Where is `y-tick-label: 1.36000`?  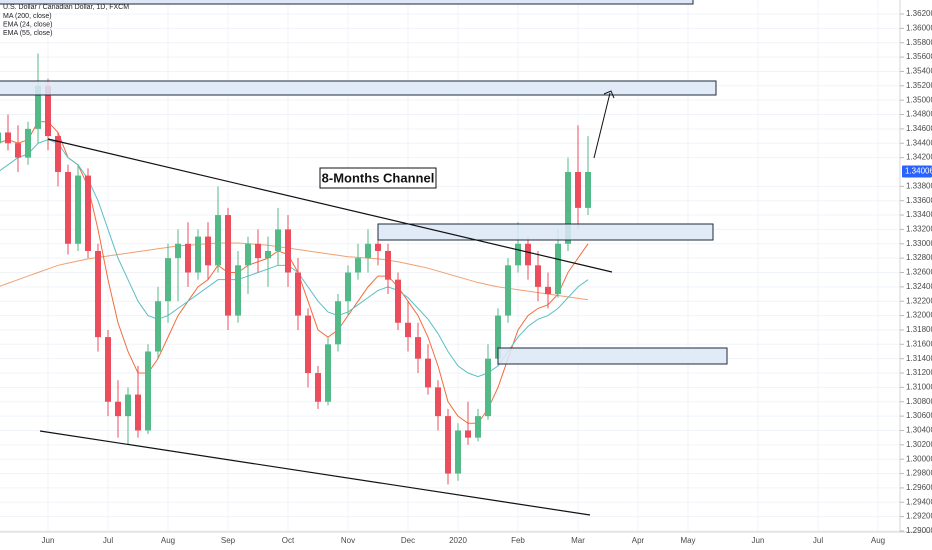 y-tick-label: 1.36000 is located at coordinates (919, 27).